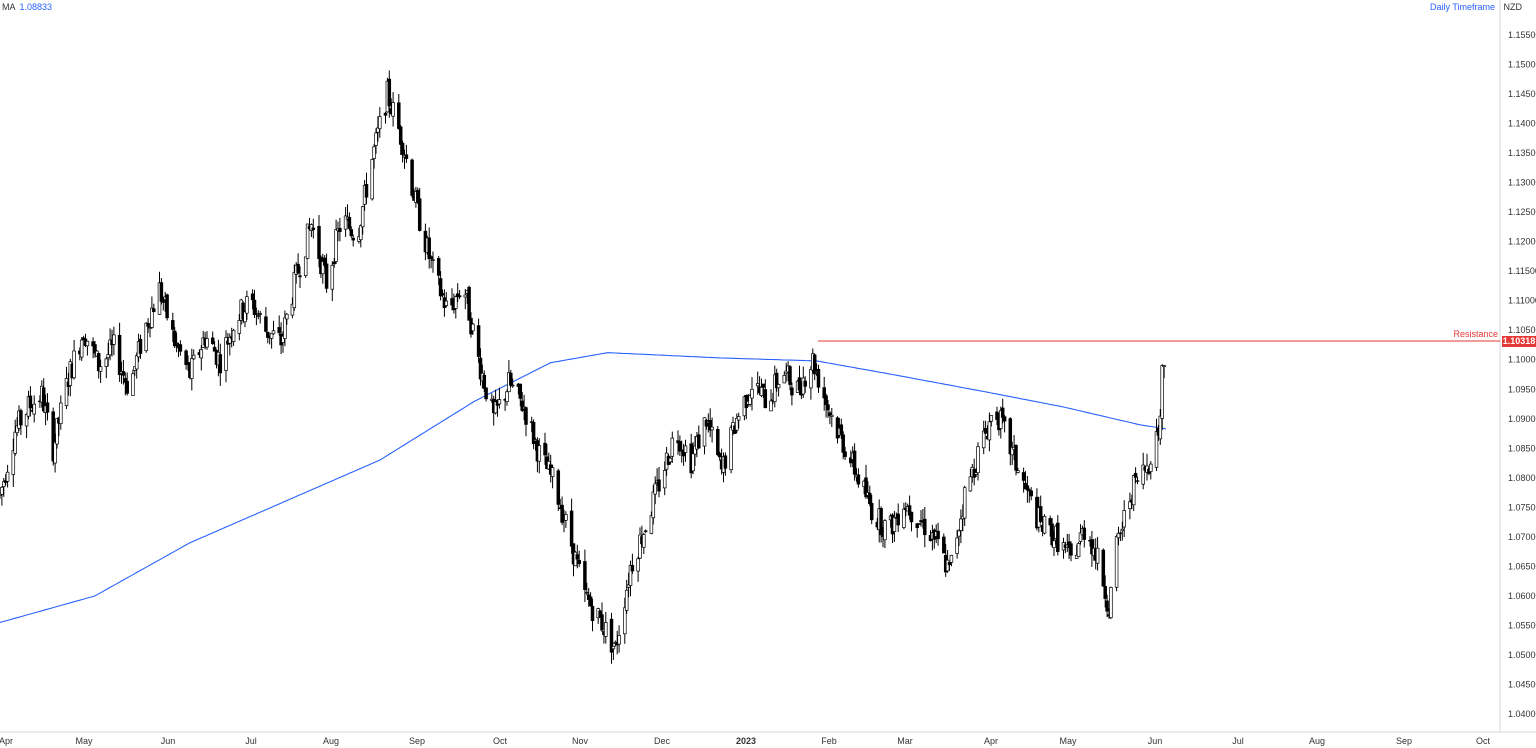  What do you see at coordinates (1519, 341) in the screenshot?
I see `resistance-price-tag: 1.10318` at bounding box center [1519, 341].